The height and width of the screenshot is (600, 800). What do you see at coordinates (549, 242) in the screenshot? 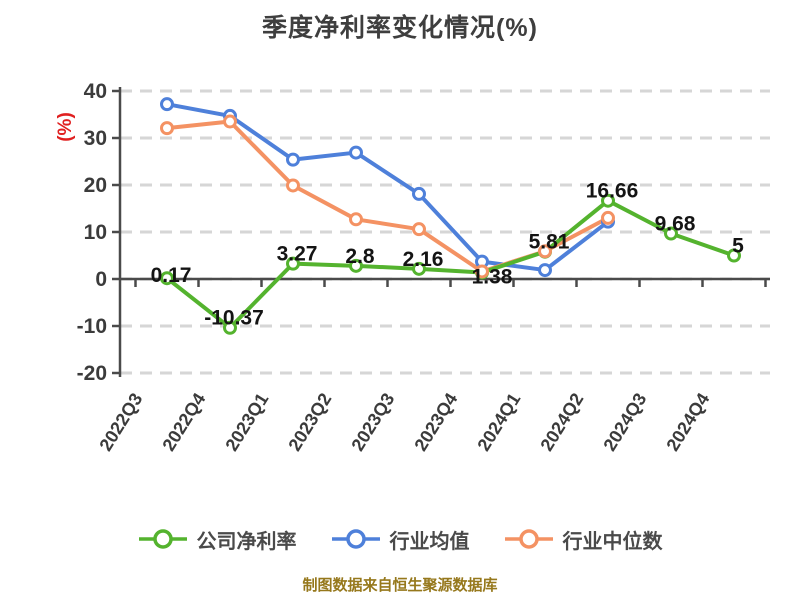
I see `data-label-2024Q1: 5.81` at bounding box center [549, 242].